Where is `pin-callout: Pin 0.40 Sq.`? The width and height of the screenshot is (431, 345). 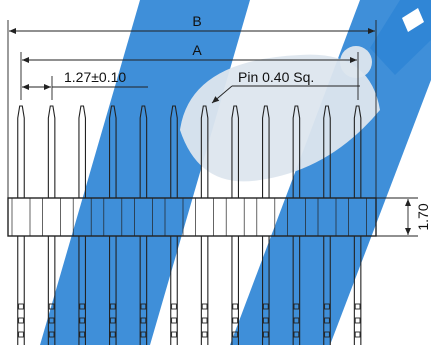 pin-callout: Pin 0.40 Sq. is located at coordinates (285, 86).